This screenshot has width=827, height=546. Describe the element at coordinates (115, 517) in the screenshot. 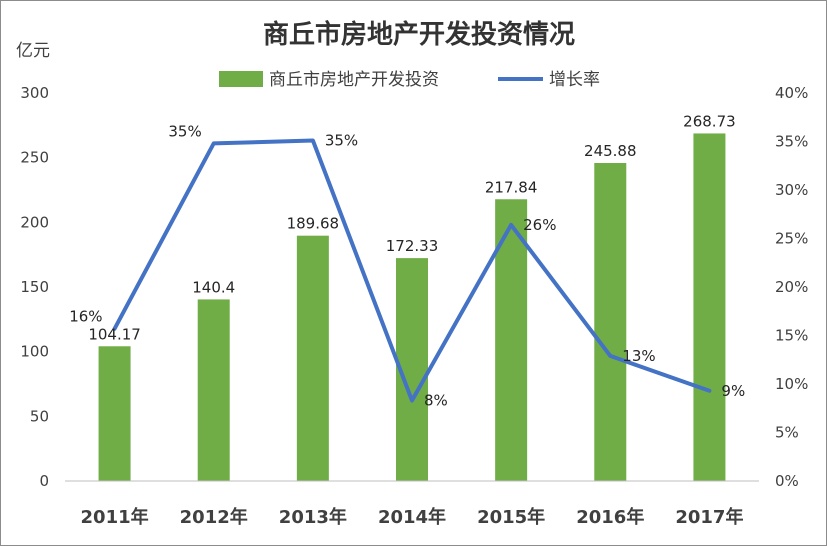

I see `x-tick-label: 2011年` at that location.